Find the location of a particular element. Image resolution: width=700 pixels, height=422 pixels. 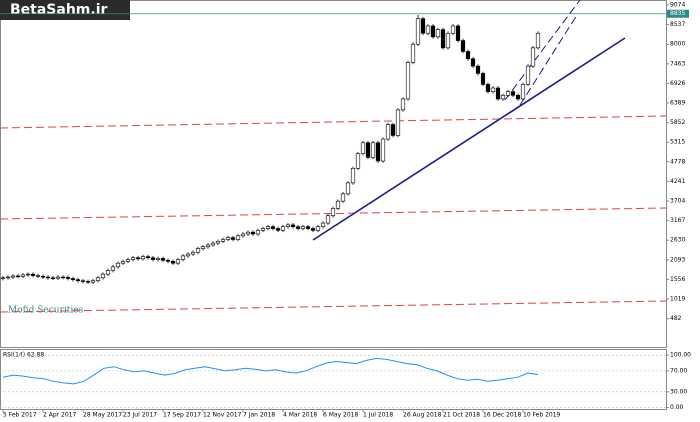

logo-box is located at coordinates (65, 10).